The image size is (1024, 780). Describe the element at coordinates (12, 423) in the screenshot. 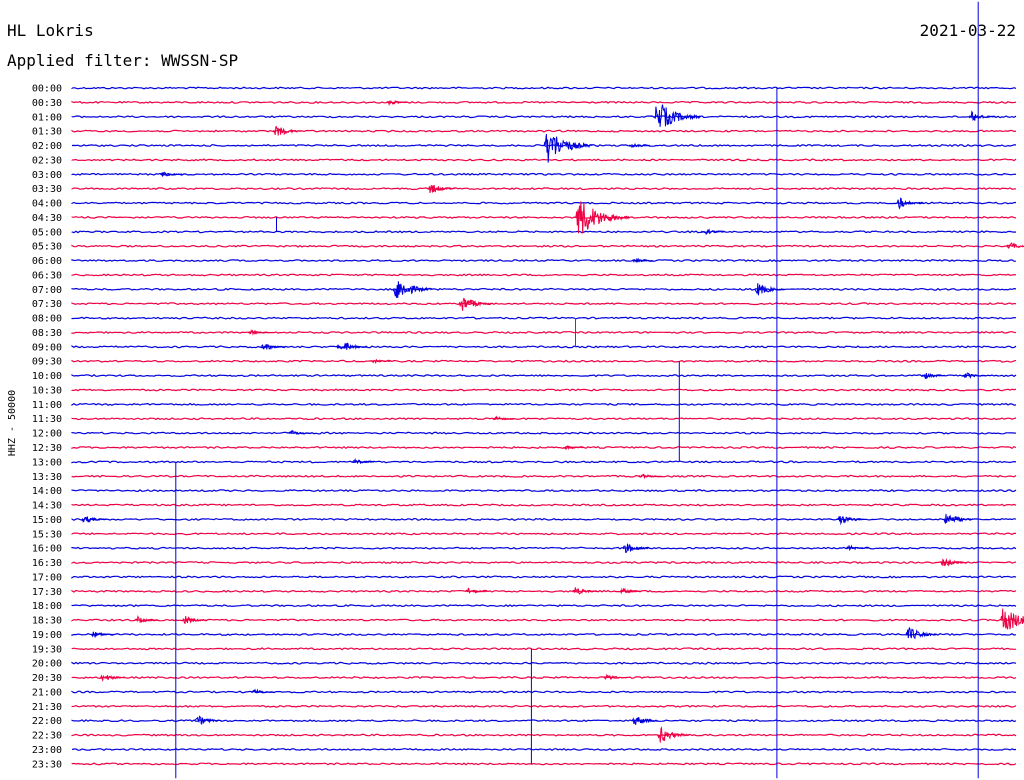

I see `y-axis-label: HHZ - 50000` at that location.